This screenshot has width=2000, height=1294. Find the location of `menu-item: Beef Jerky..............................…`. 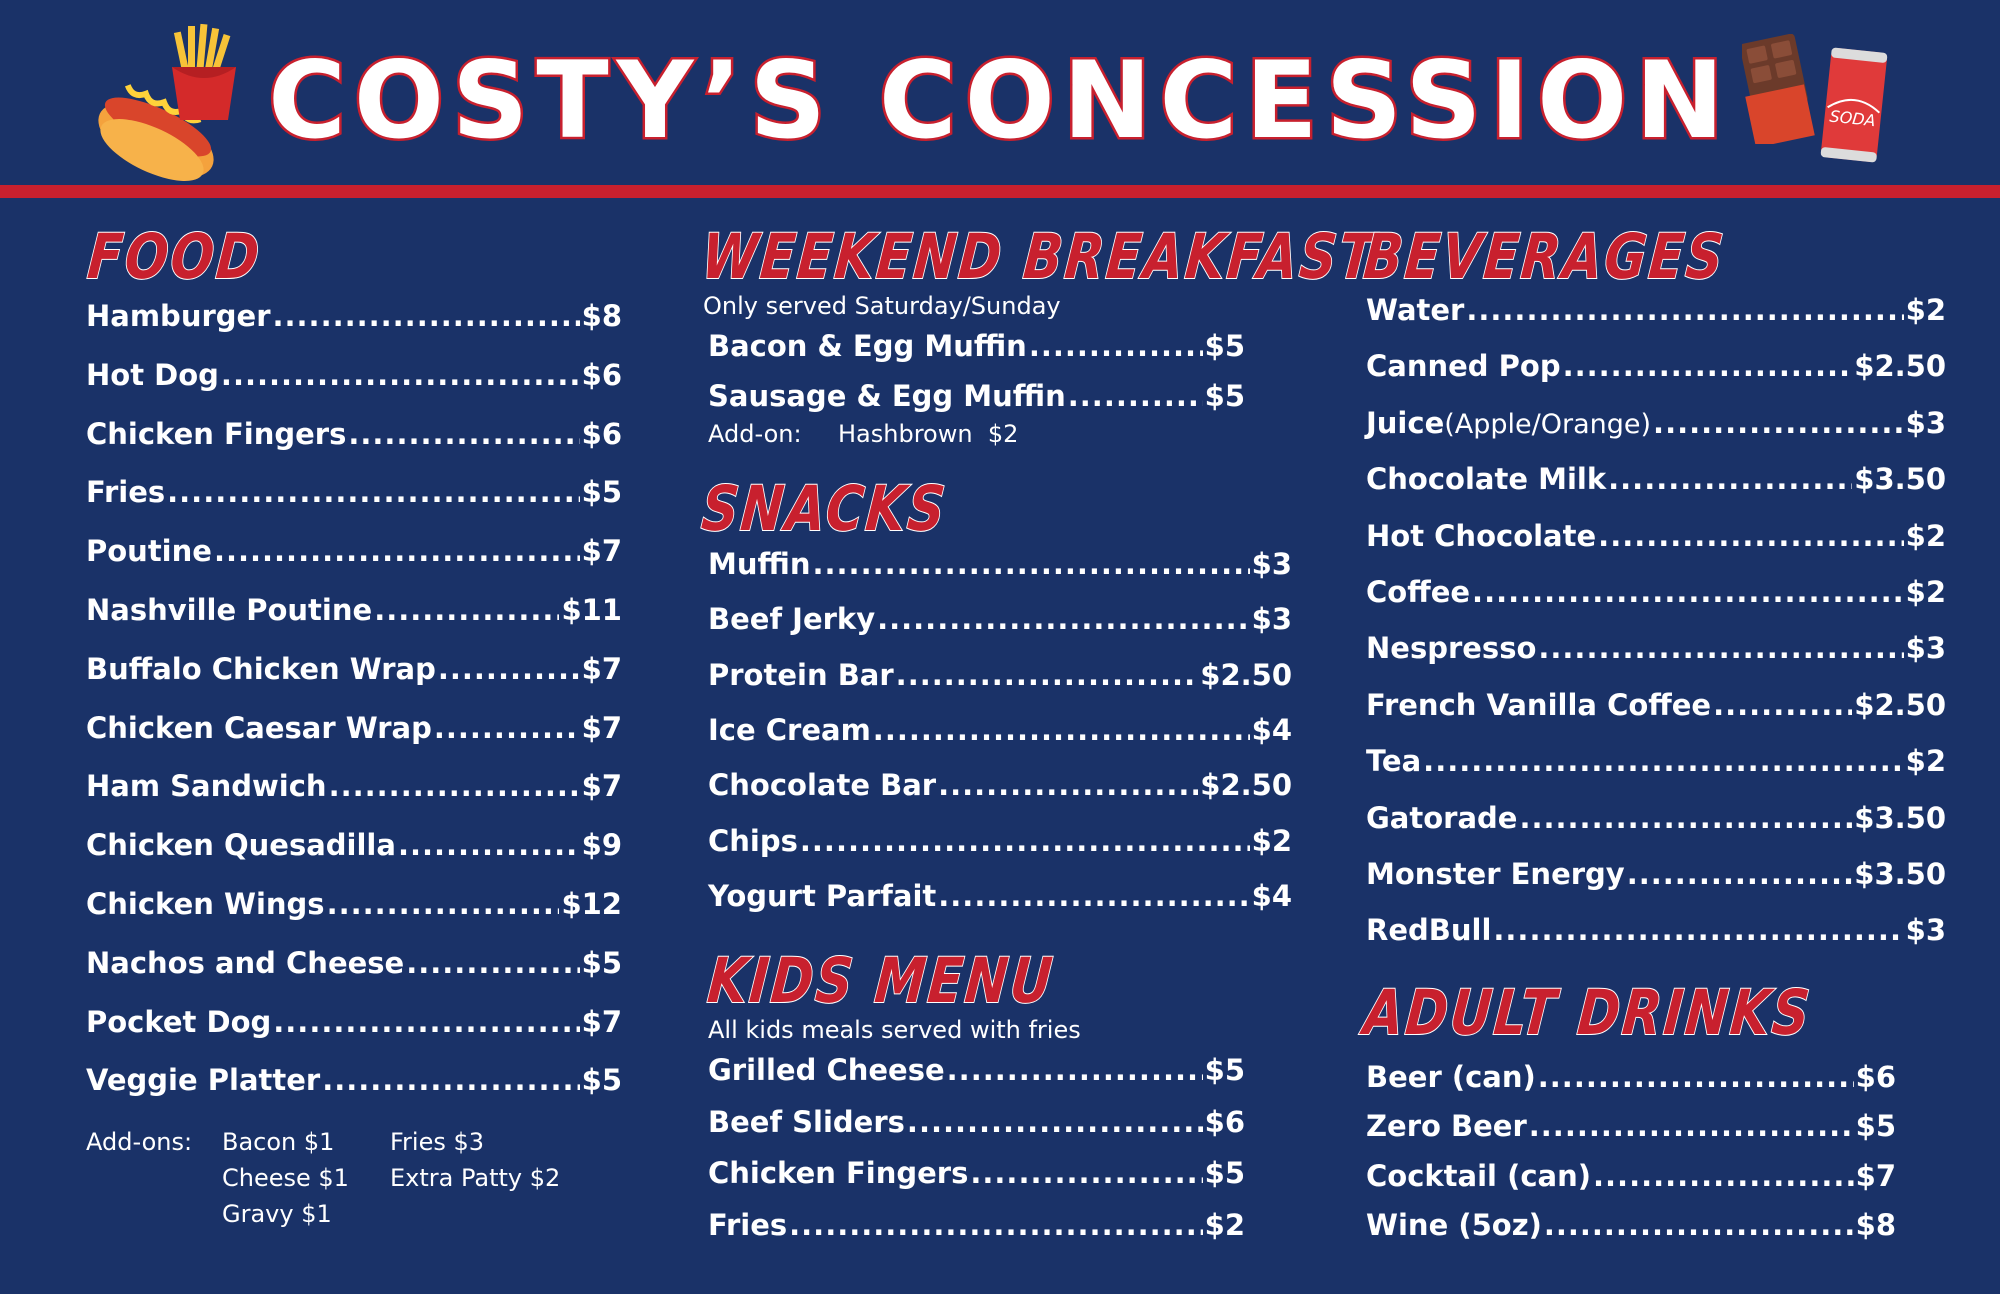

menu-item: Beef Jerky..............................… is located at coordinates (1000, 619).